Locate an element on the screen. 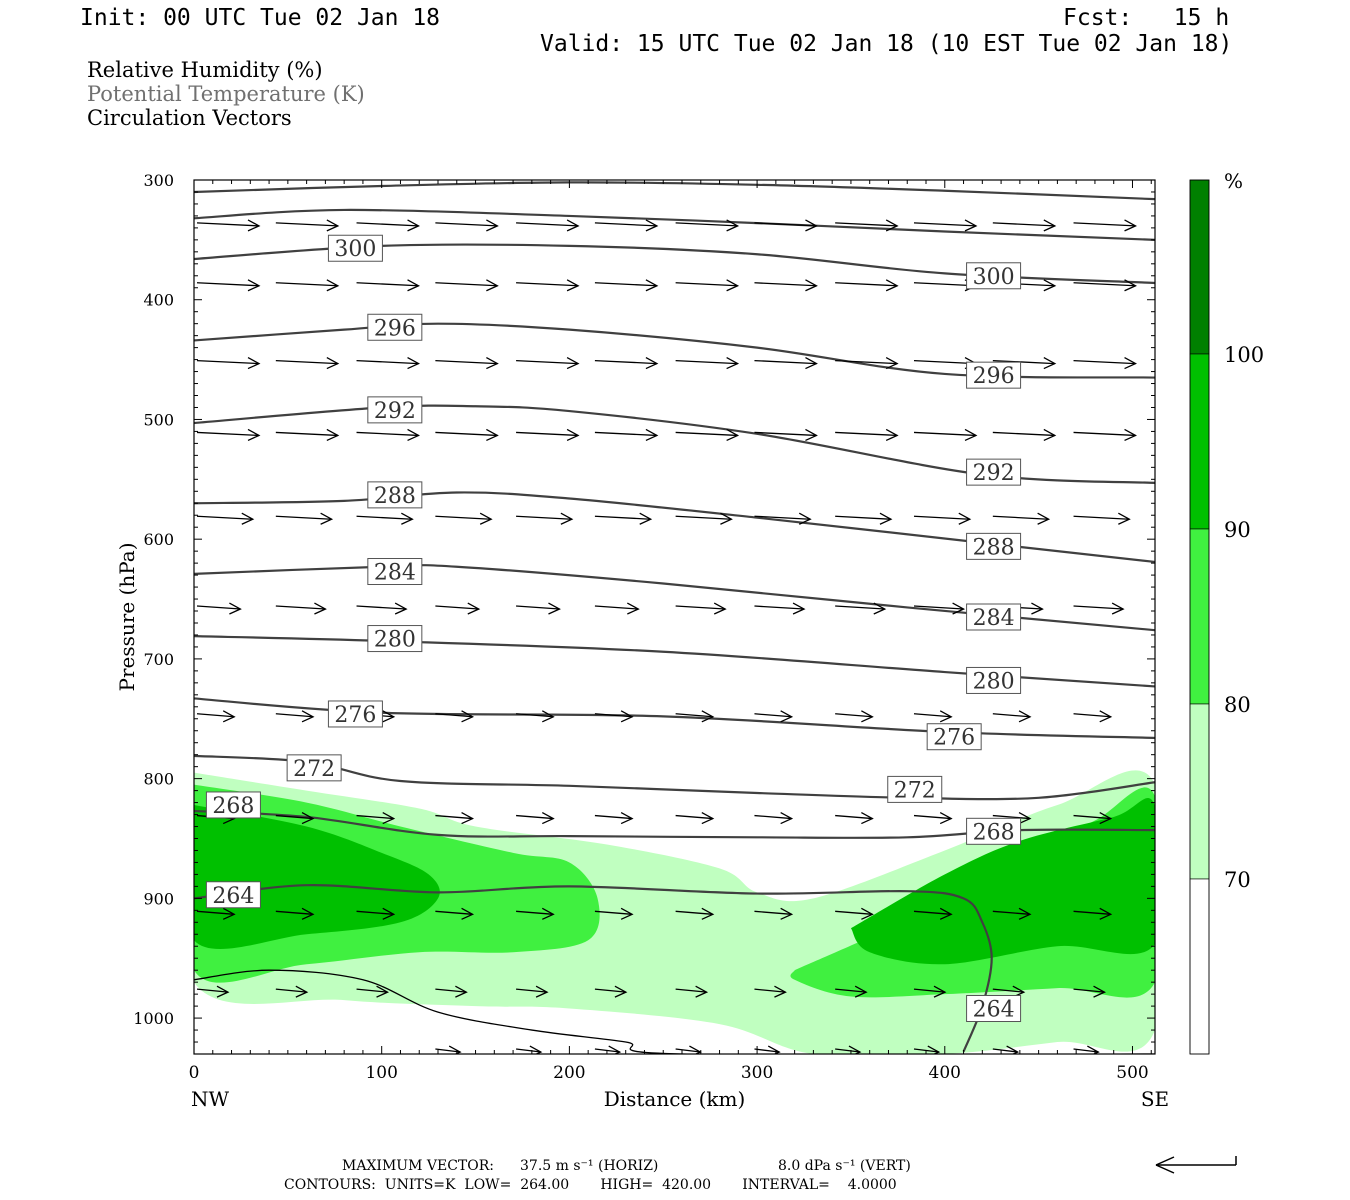  colorbar-tick-label: 80 is located at coordinates (1237, 705).